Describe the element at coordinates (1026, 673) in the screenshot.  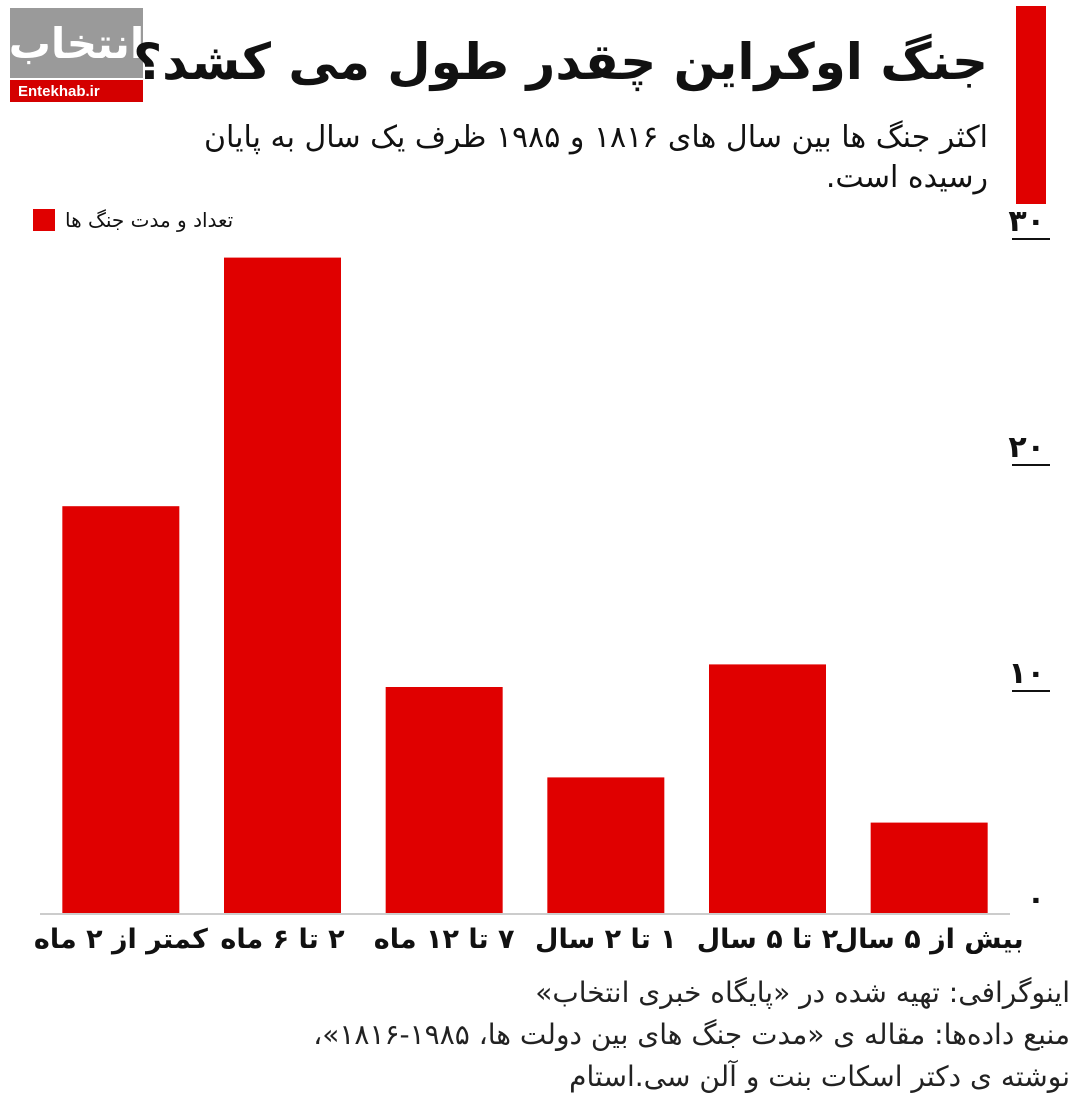
I see `y-tick-label: ۱۰` at that location.